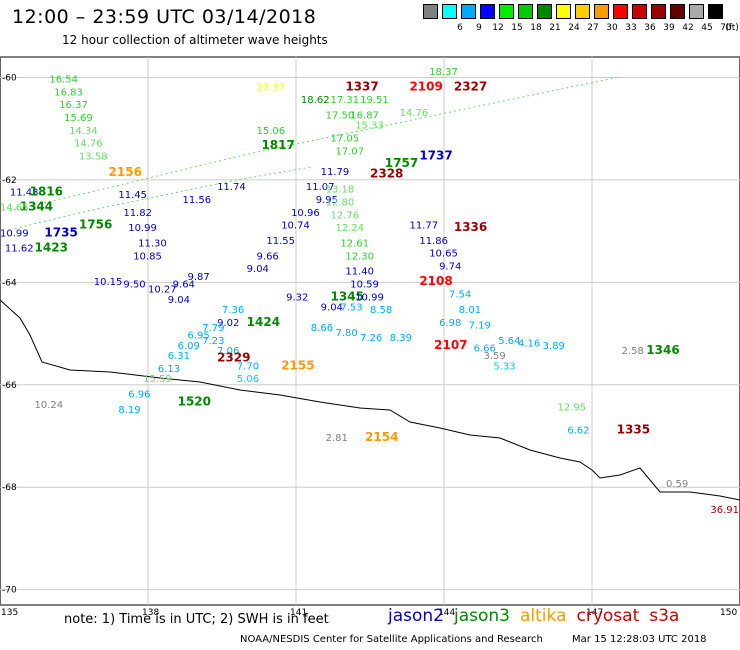  What do you see at coordinates (137, 213) in the screenshot?
I see `wave-height-value: 11.82` at bounding box center [137, 213].